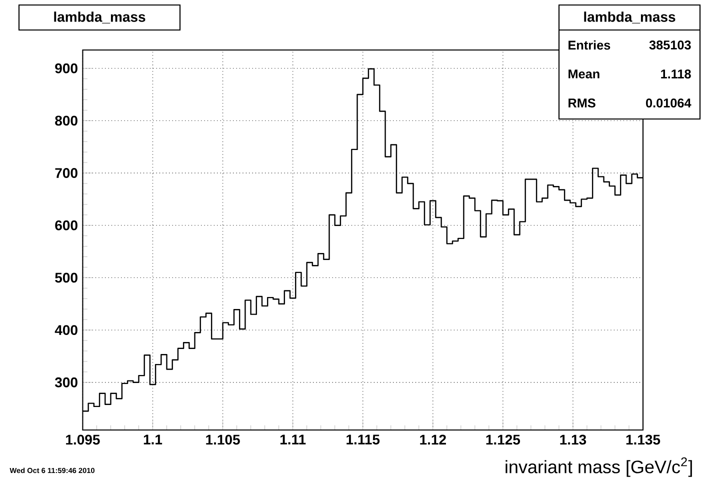  I want to click on y-tick-label: 600, so click(66, 225).